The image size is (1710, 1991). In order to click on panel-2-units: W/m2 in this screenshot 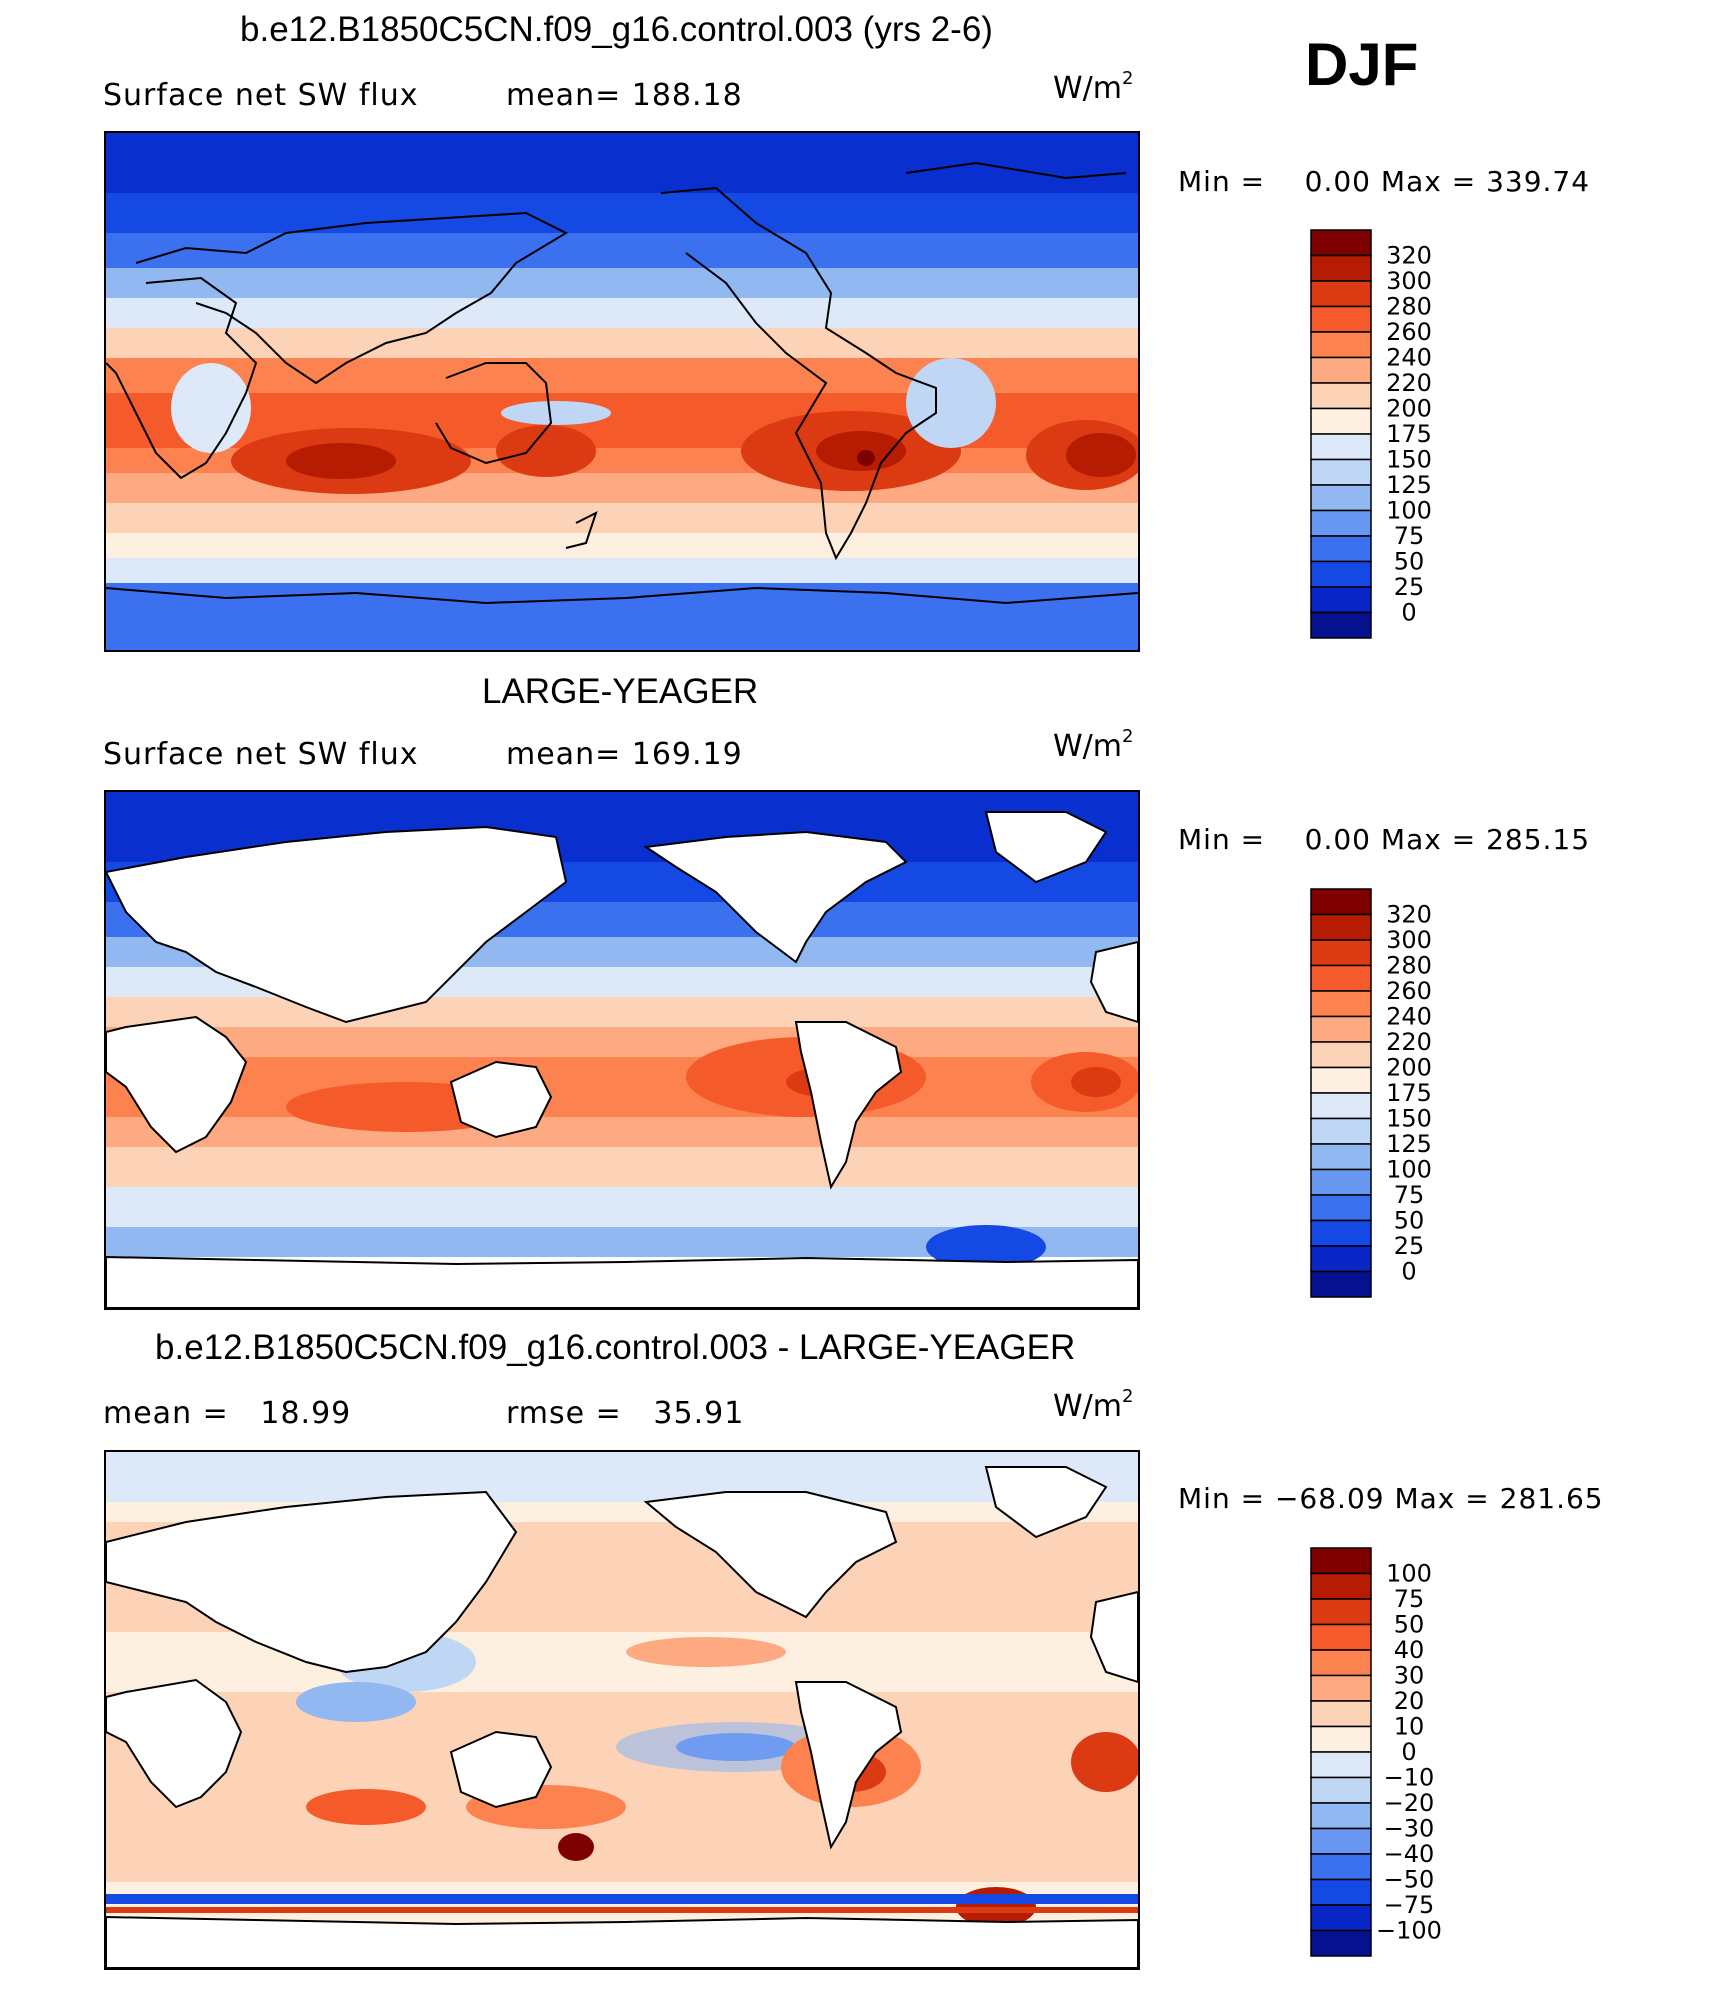, I will do `click(1093, 745)`.